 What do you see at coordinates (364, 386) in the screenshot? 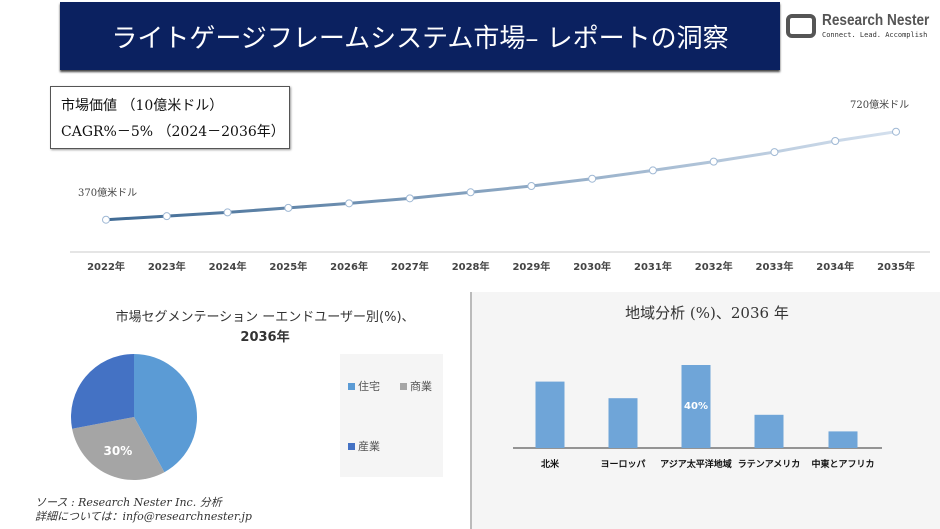
I see `legend-item-residential: 住宅` at bounding box center [364, 386].